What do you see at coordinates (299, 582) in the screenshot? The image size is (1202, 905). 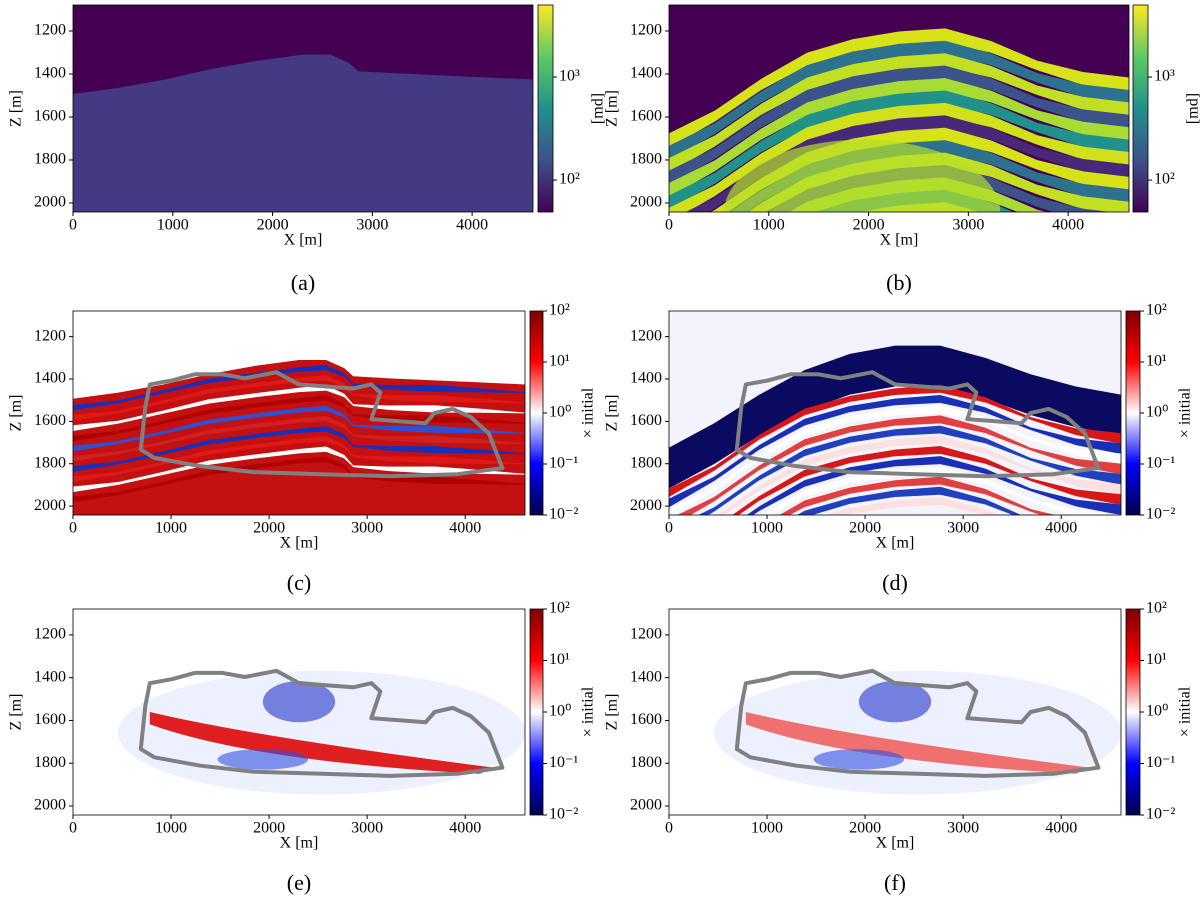 I see `panel-caption: (c)` at bounding box center [299, 582].